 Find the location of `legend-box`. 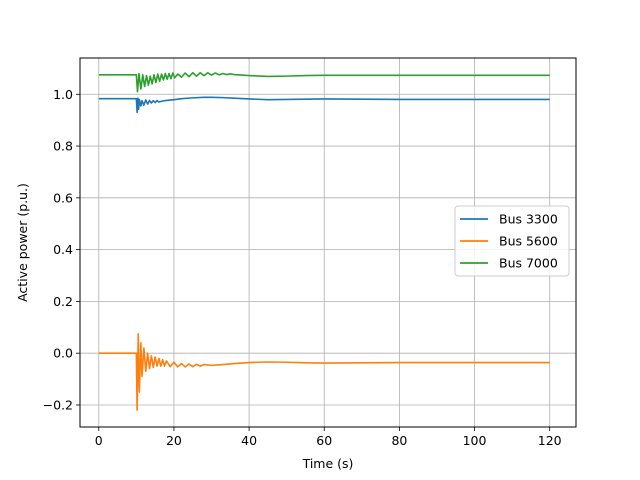

legend-box is located at coordinates (512, 241).